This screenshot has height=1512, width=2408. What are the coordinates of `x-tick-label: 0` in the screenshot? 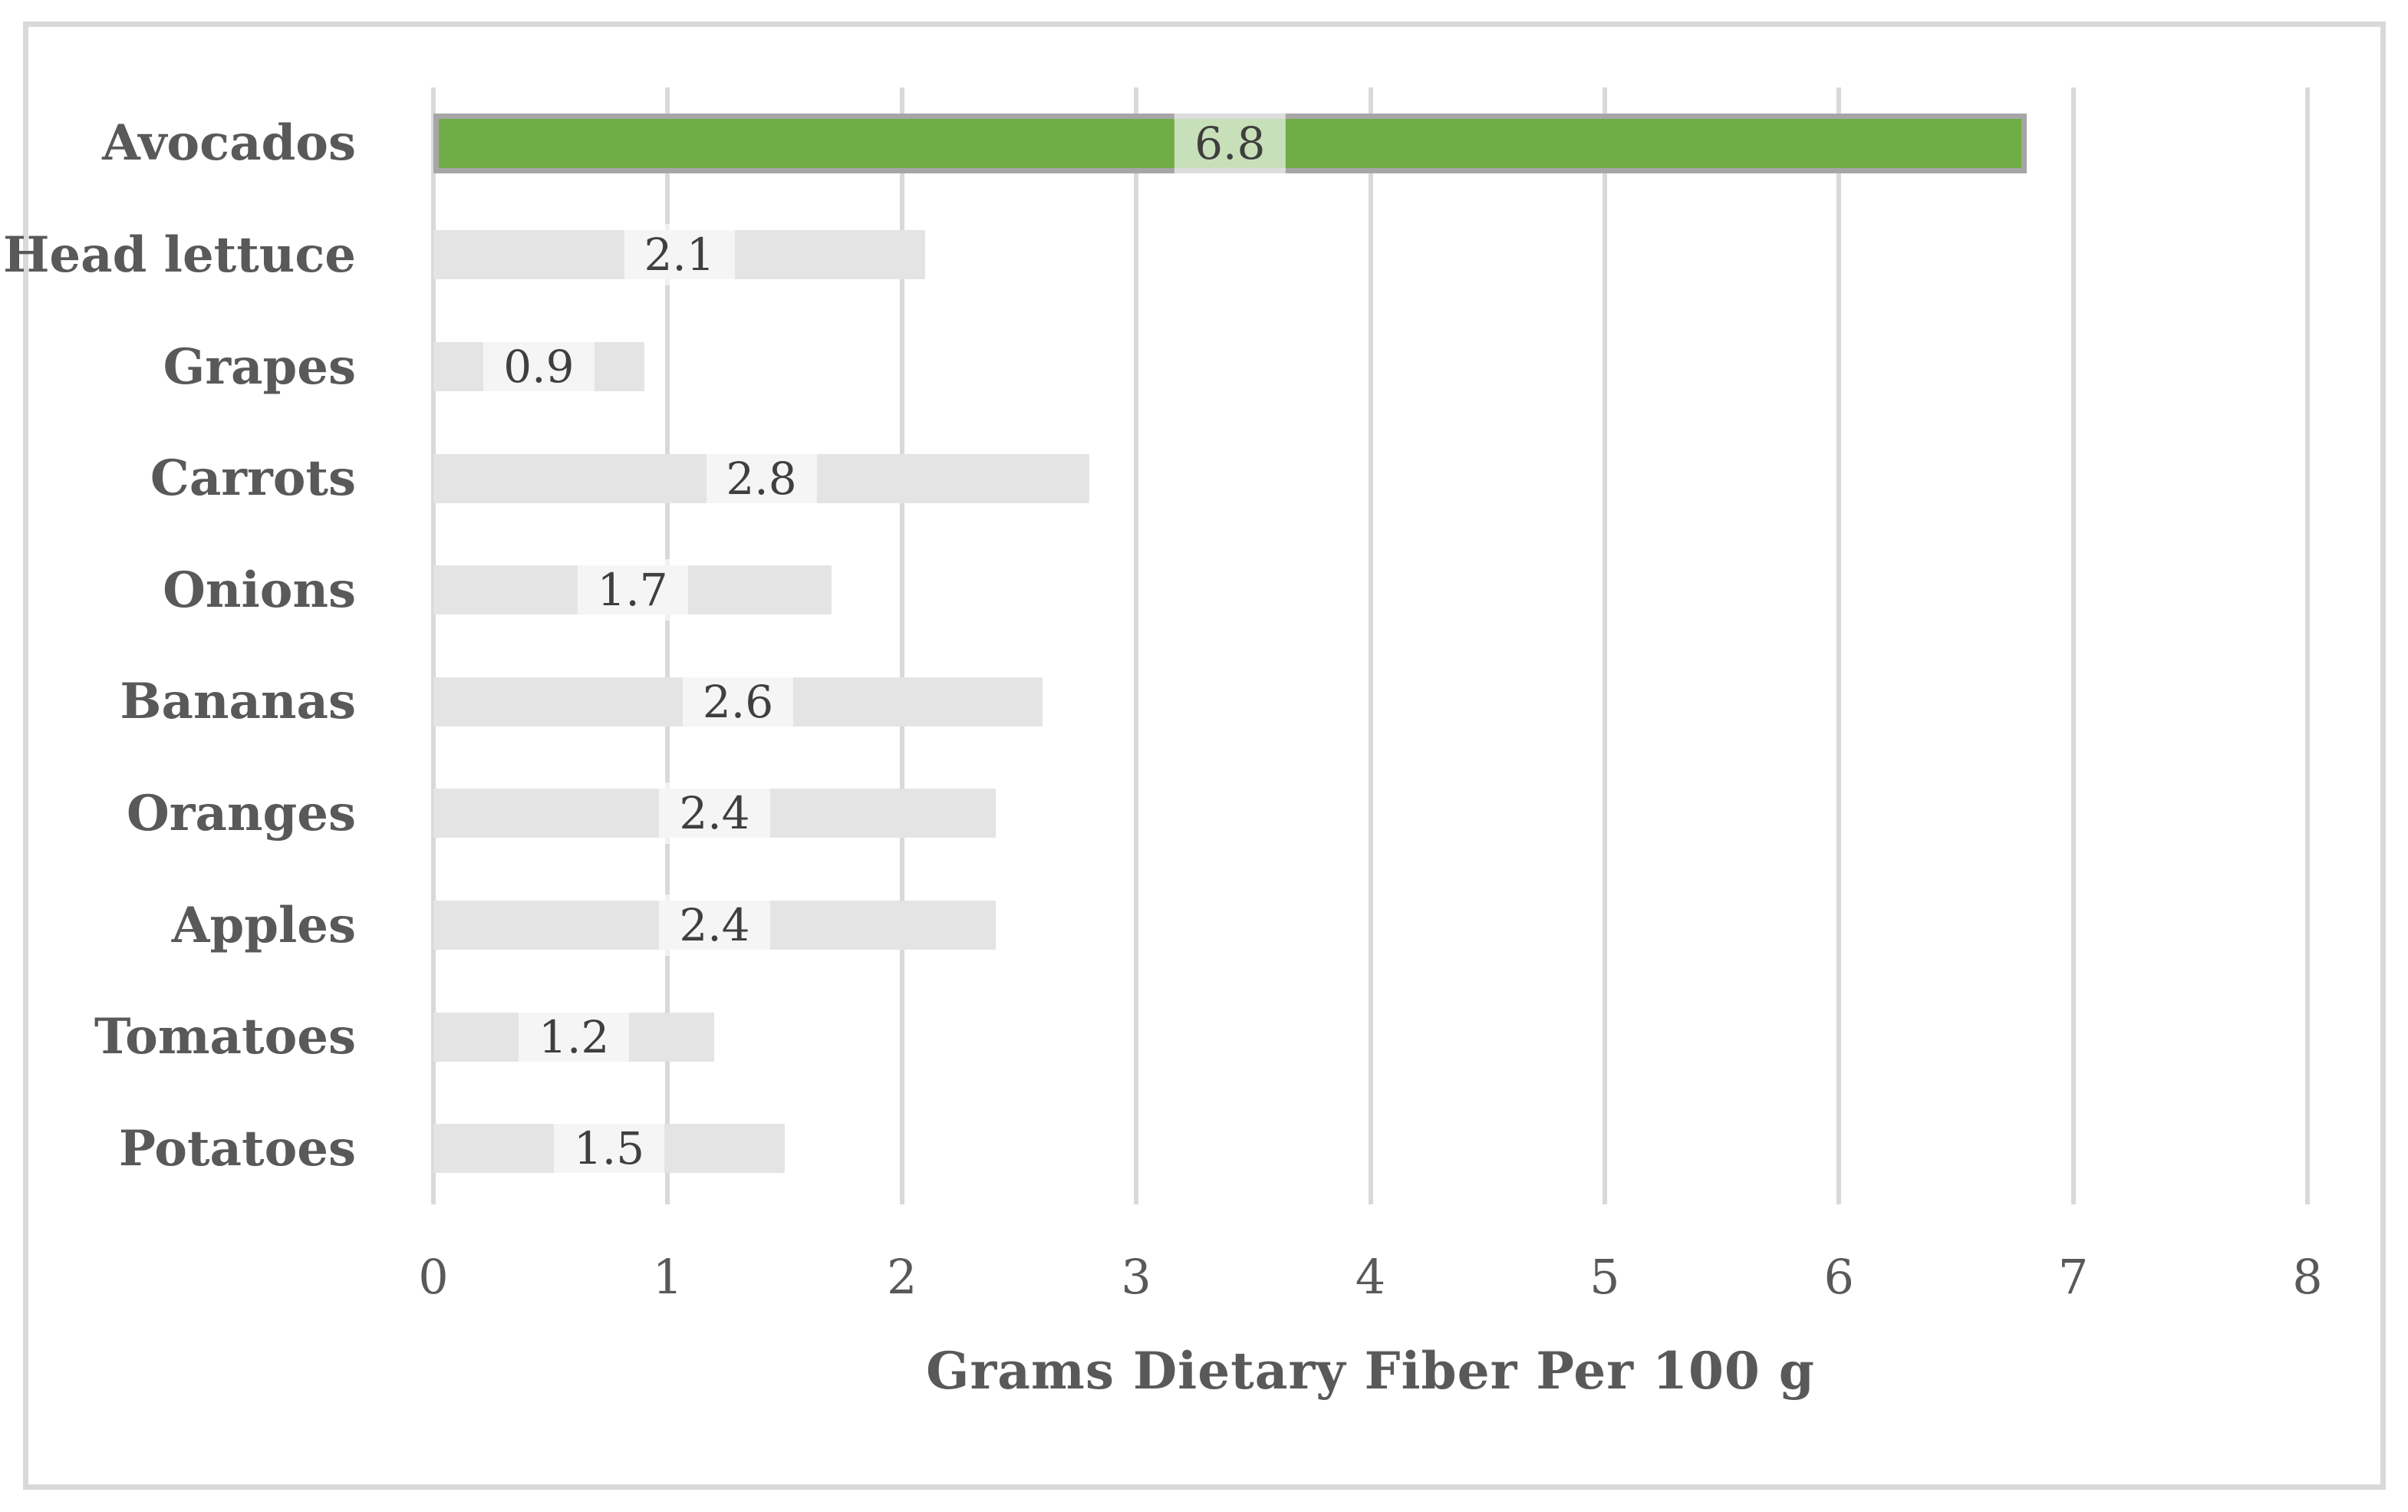 It's located at (433, 1277).